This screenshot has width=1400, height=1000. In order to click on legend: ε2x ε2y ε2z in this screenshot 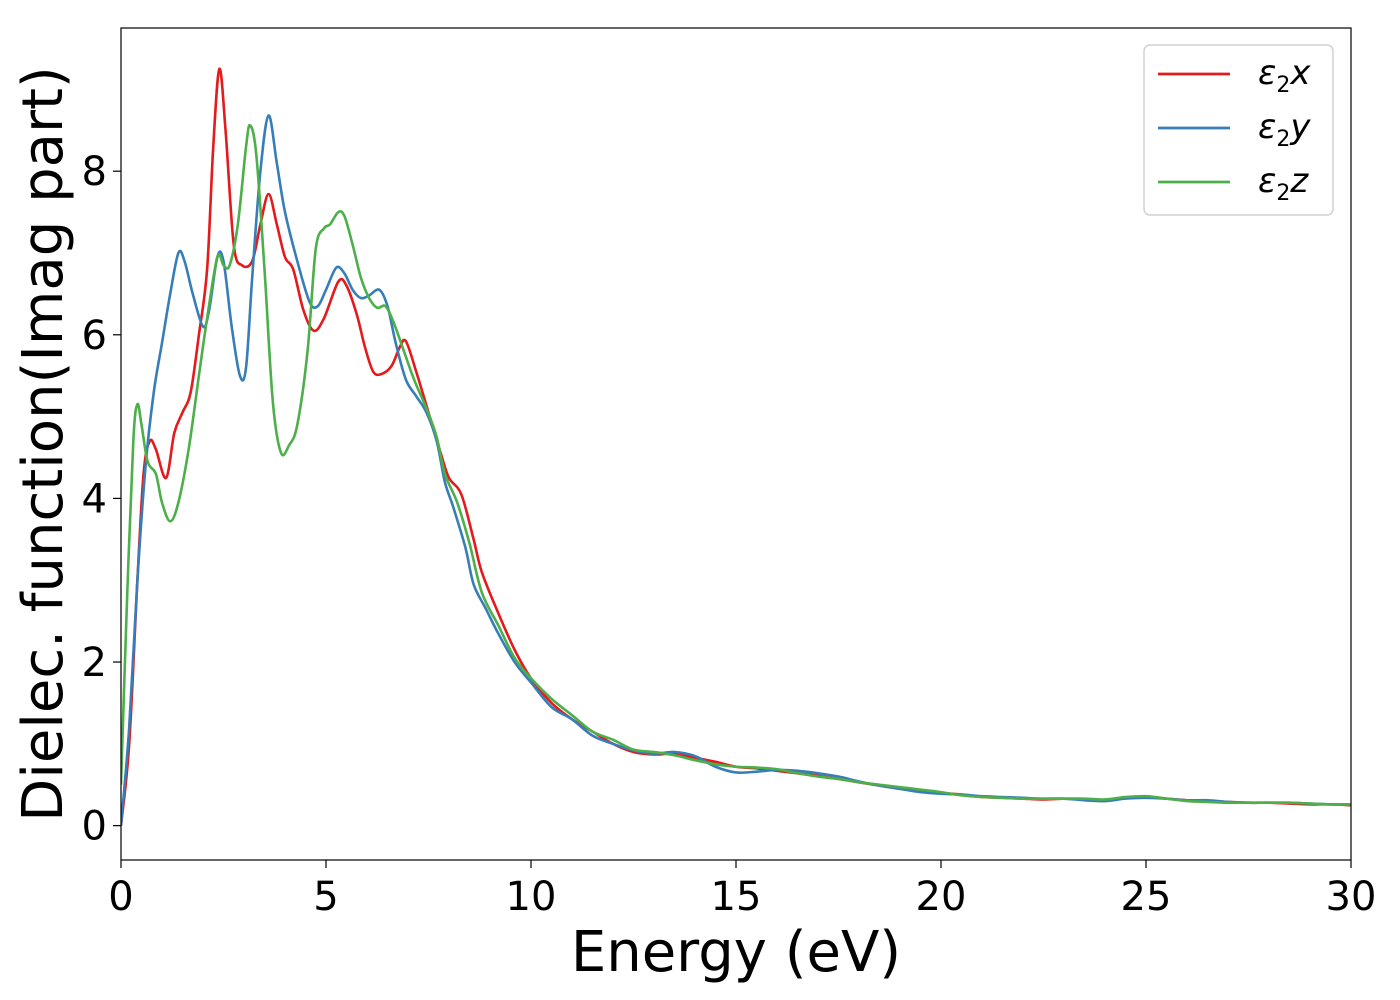, I will do `click(1238, 130)`.